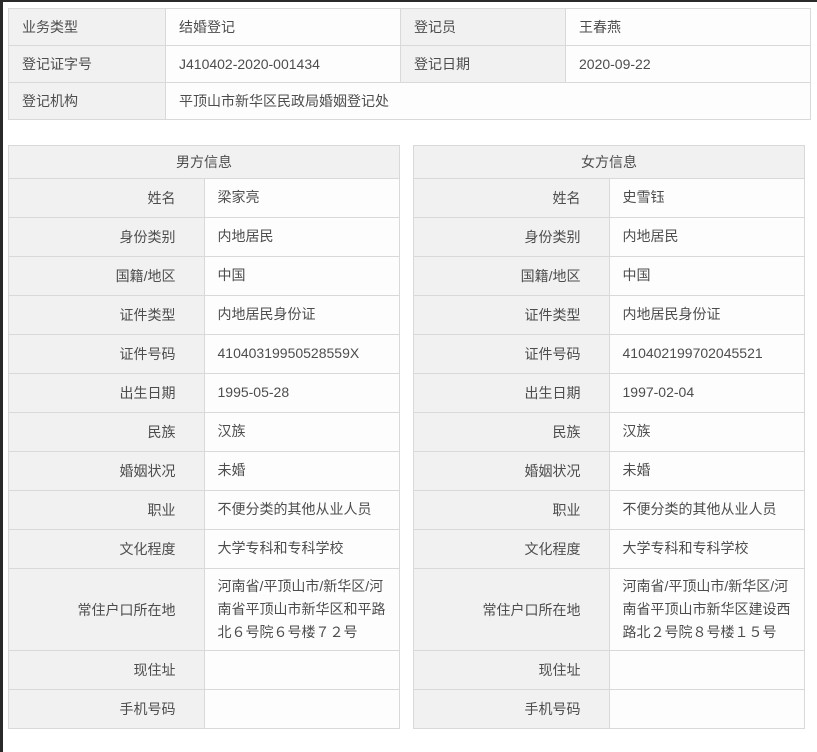 This screenshot has width=817, height=752. What do you see at coordinates (688, 64) in the screenshot?
I see `registration-date-value: 2020-09-22` at bounding box center [688, 64].